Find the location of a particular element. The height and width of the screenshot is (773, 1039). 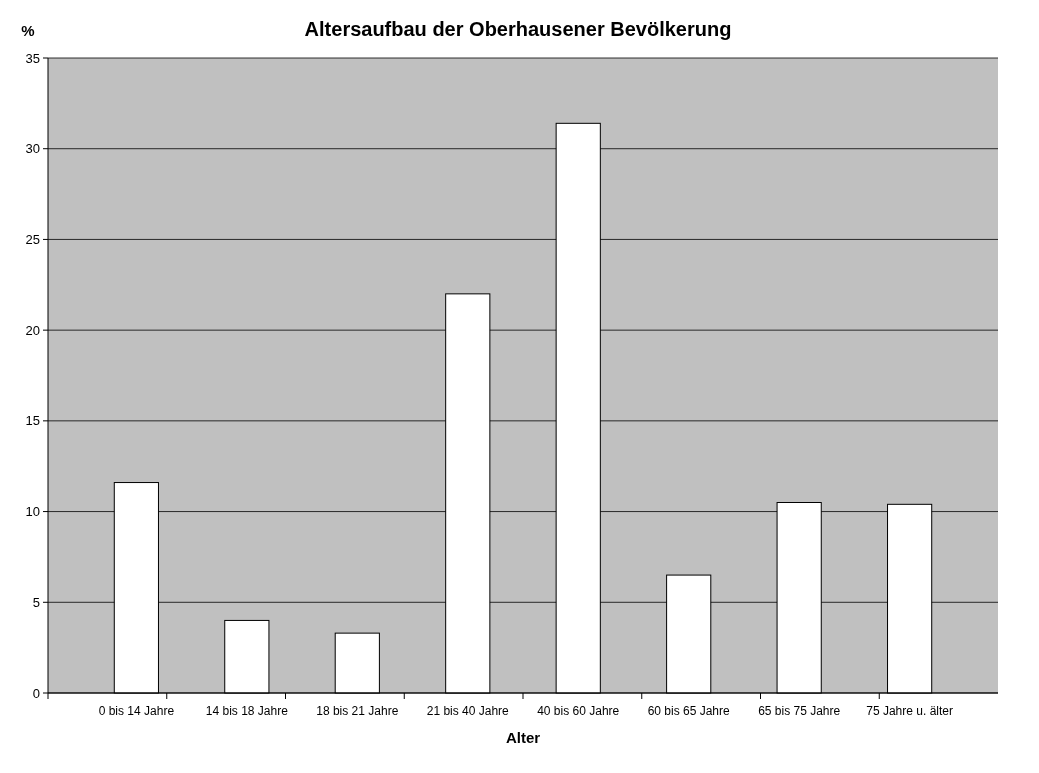

x-tick-label: 65 bis 75 Jahre is located at coordinates (799, 711).